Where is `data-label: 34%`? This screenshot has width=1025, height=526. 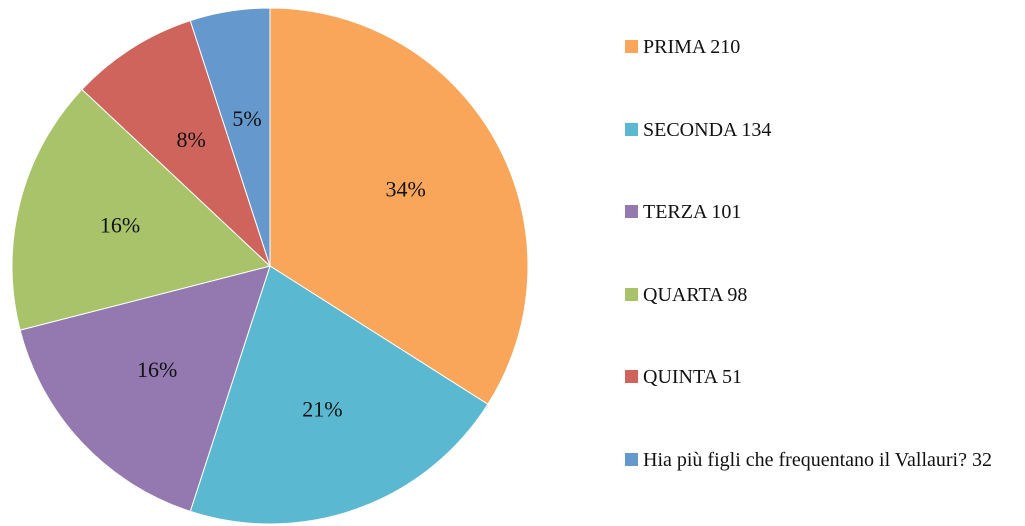
data-label: 34% is located at coordinates (405, 188).